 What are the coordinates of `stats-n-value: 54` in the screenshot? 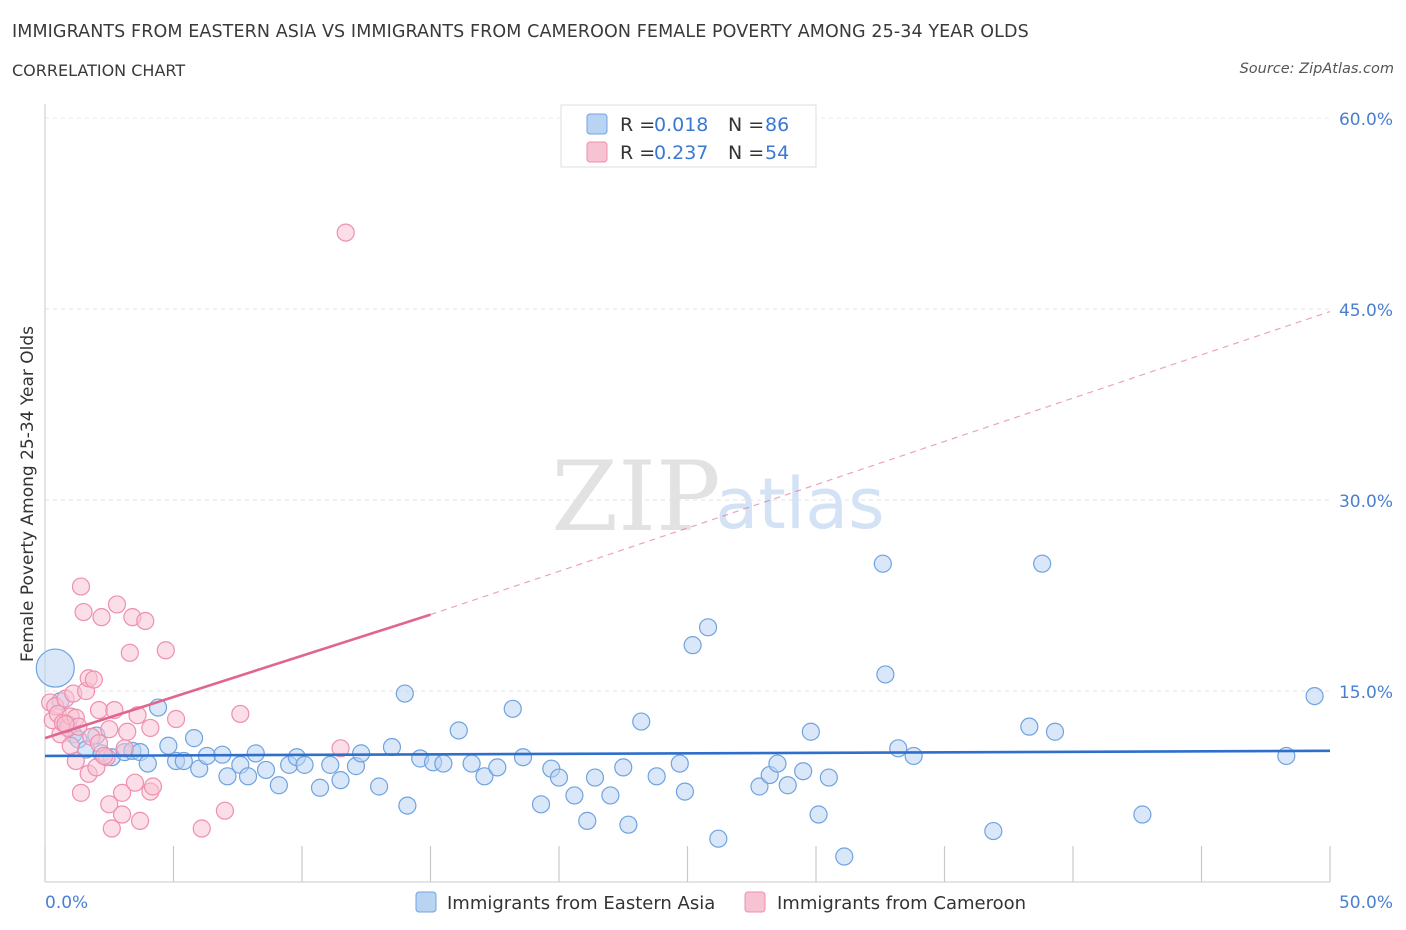 It's located at (777, 153).